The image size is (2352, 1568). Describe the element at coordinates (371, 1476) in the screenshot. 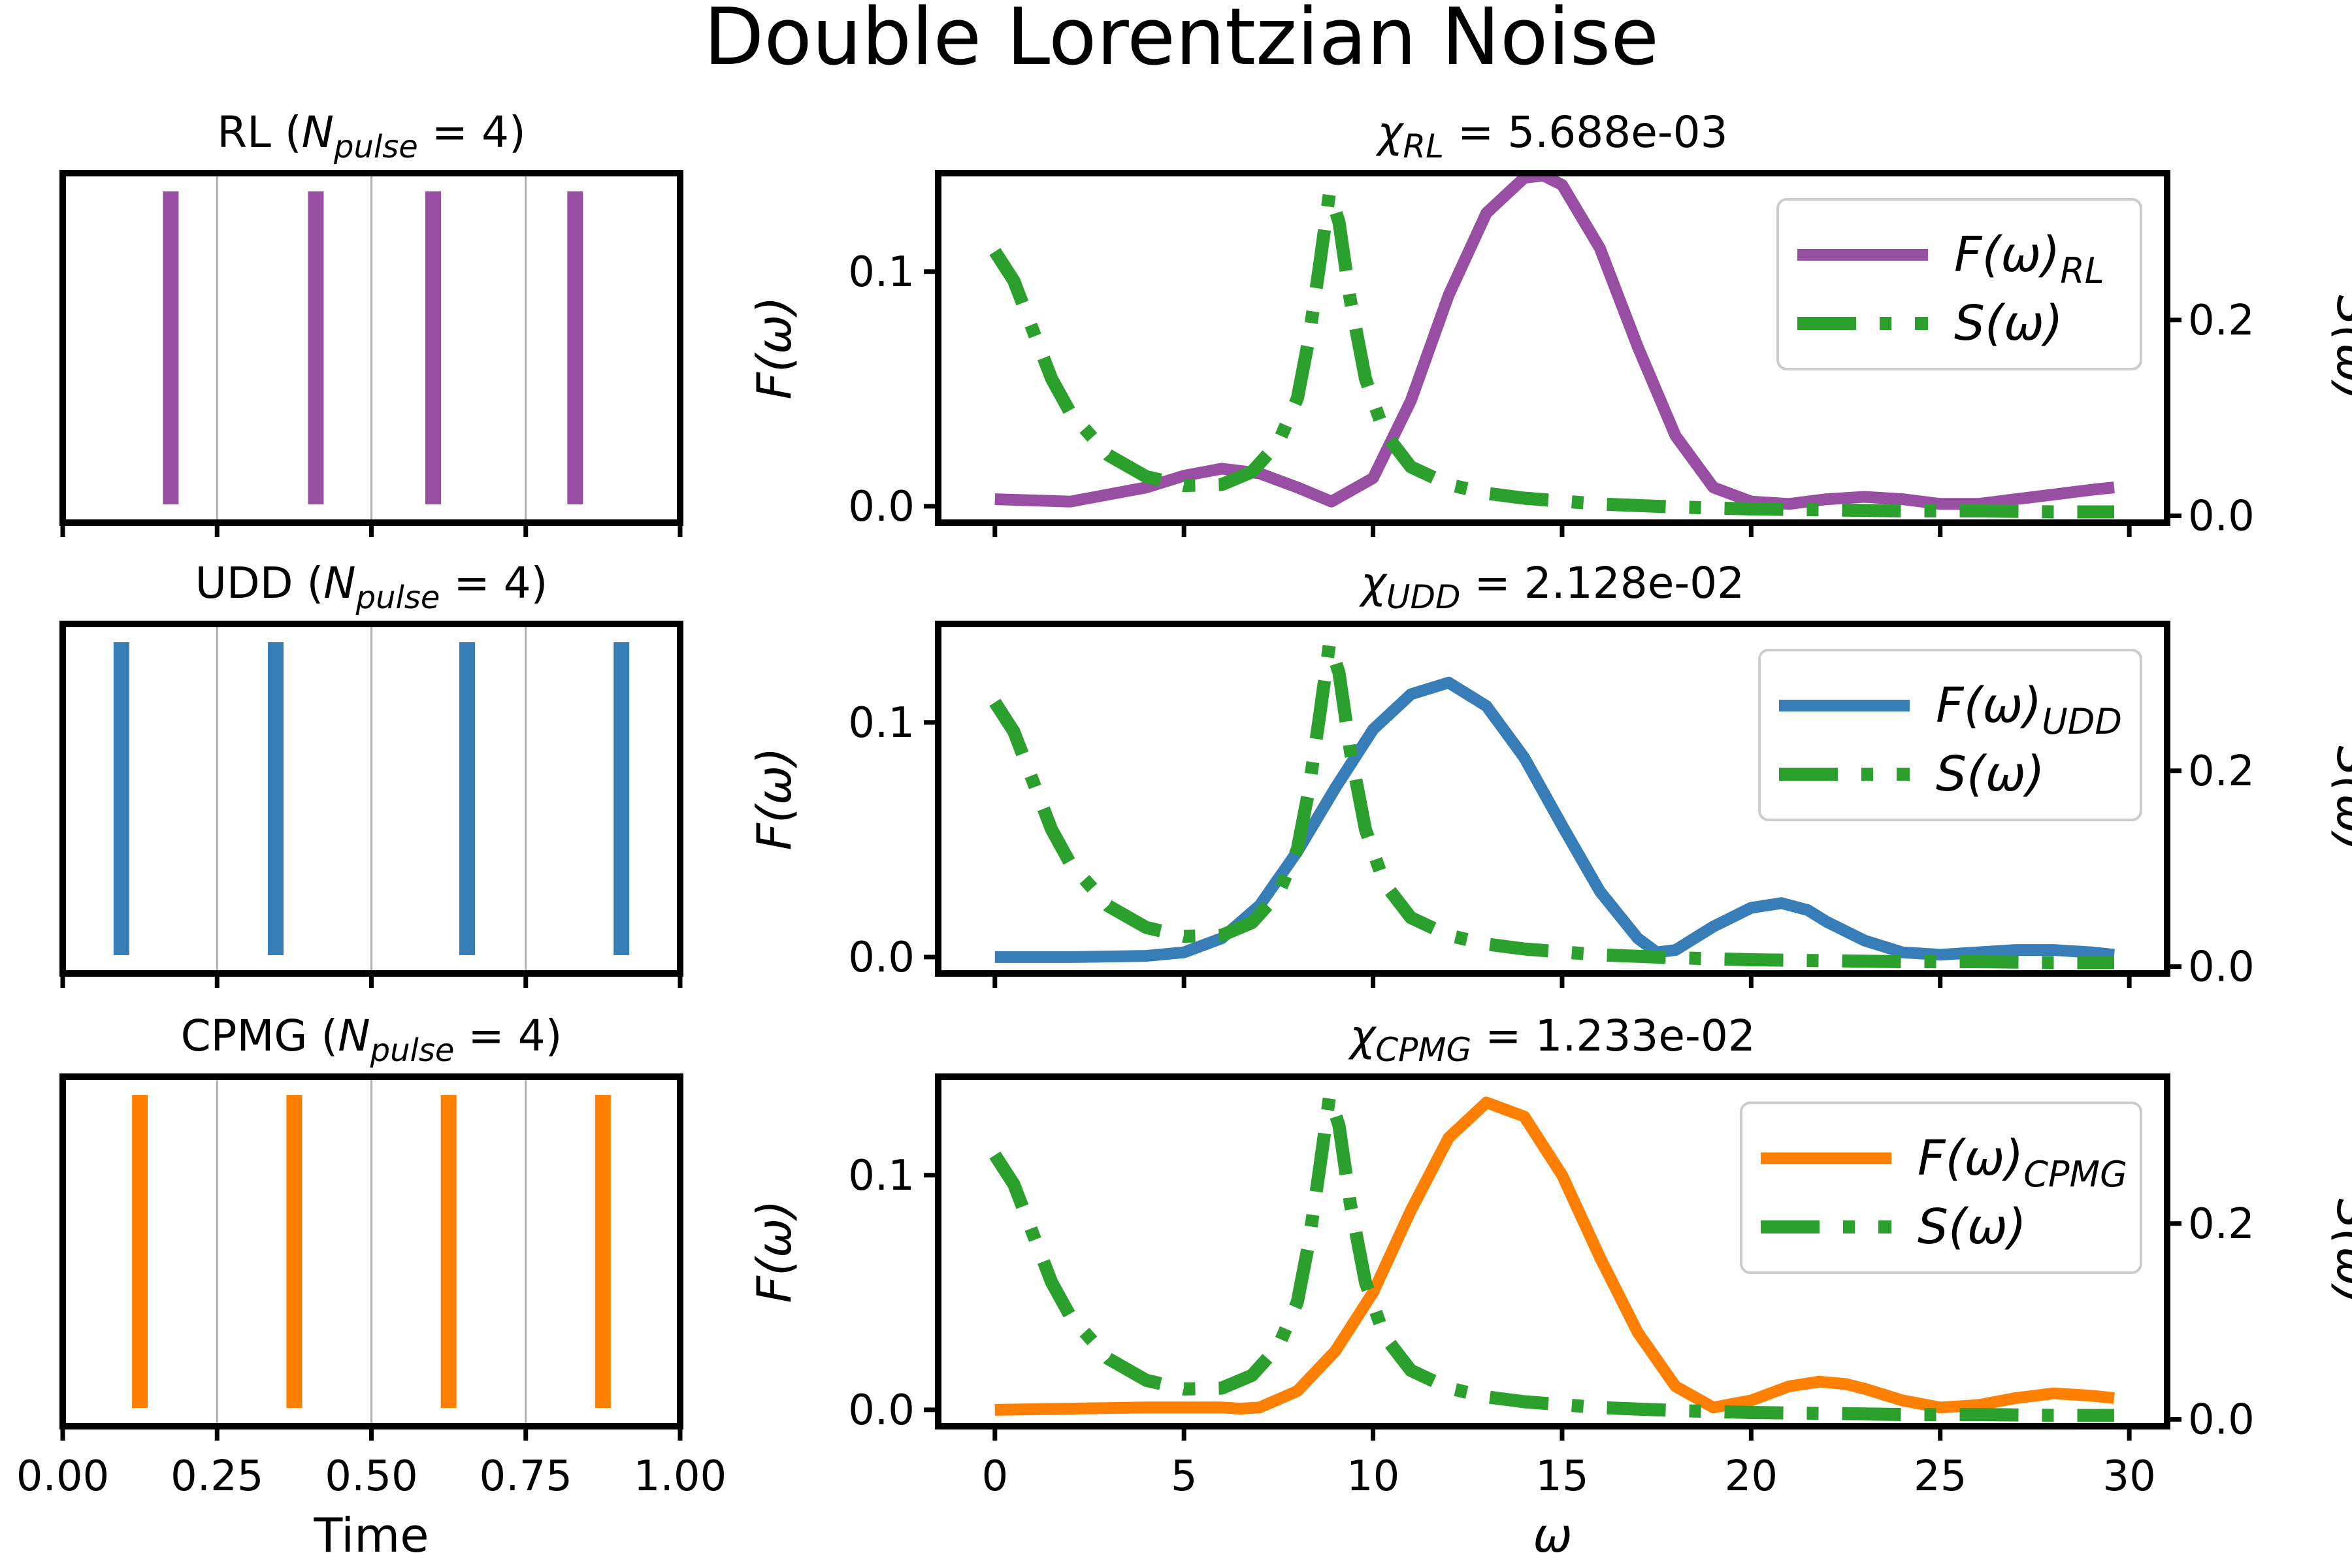

I see `x-tick-label: 0.50` at that location.